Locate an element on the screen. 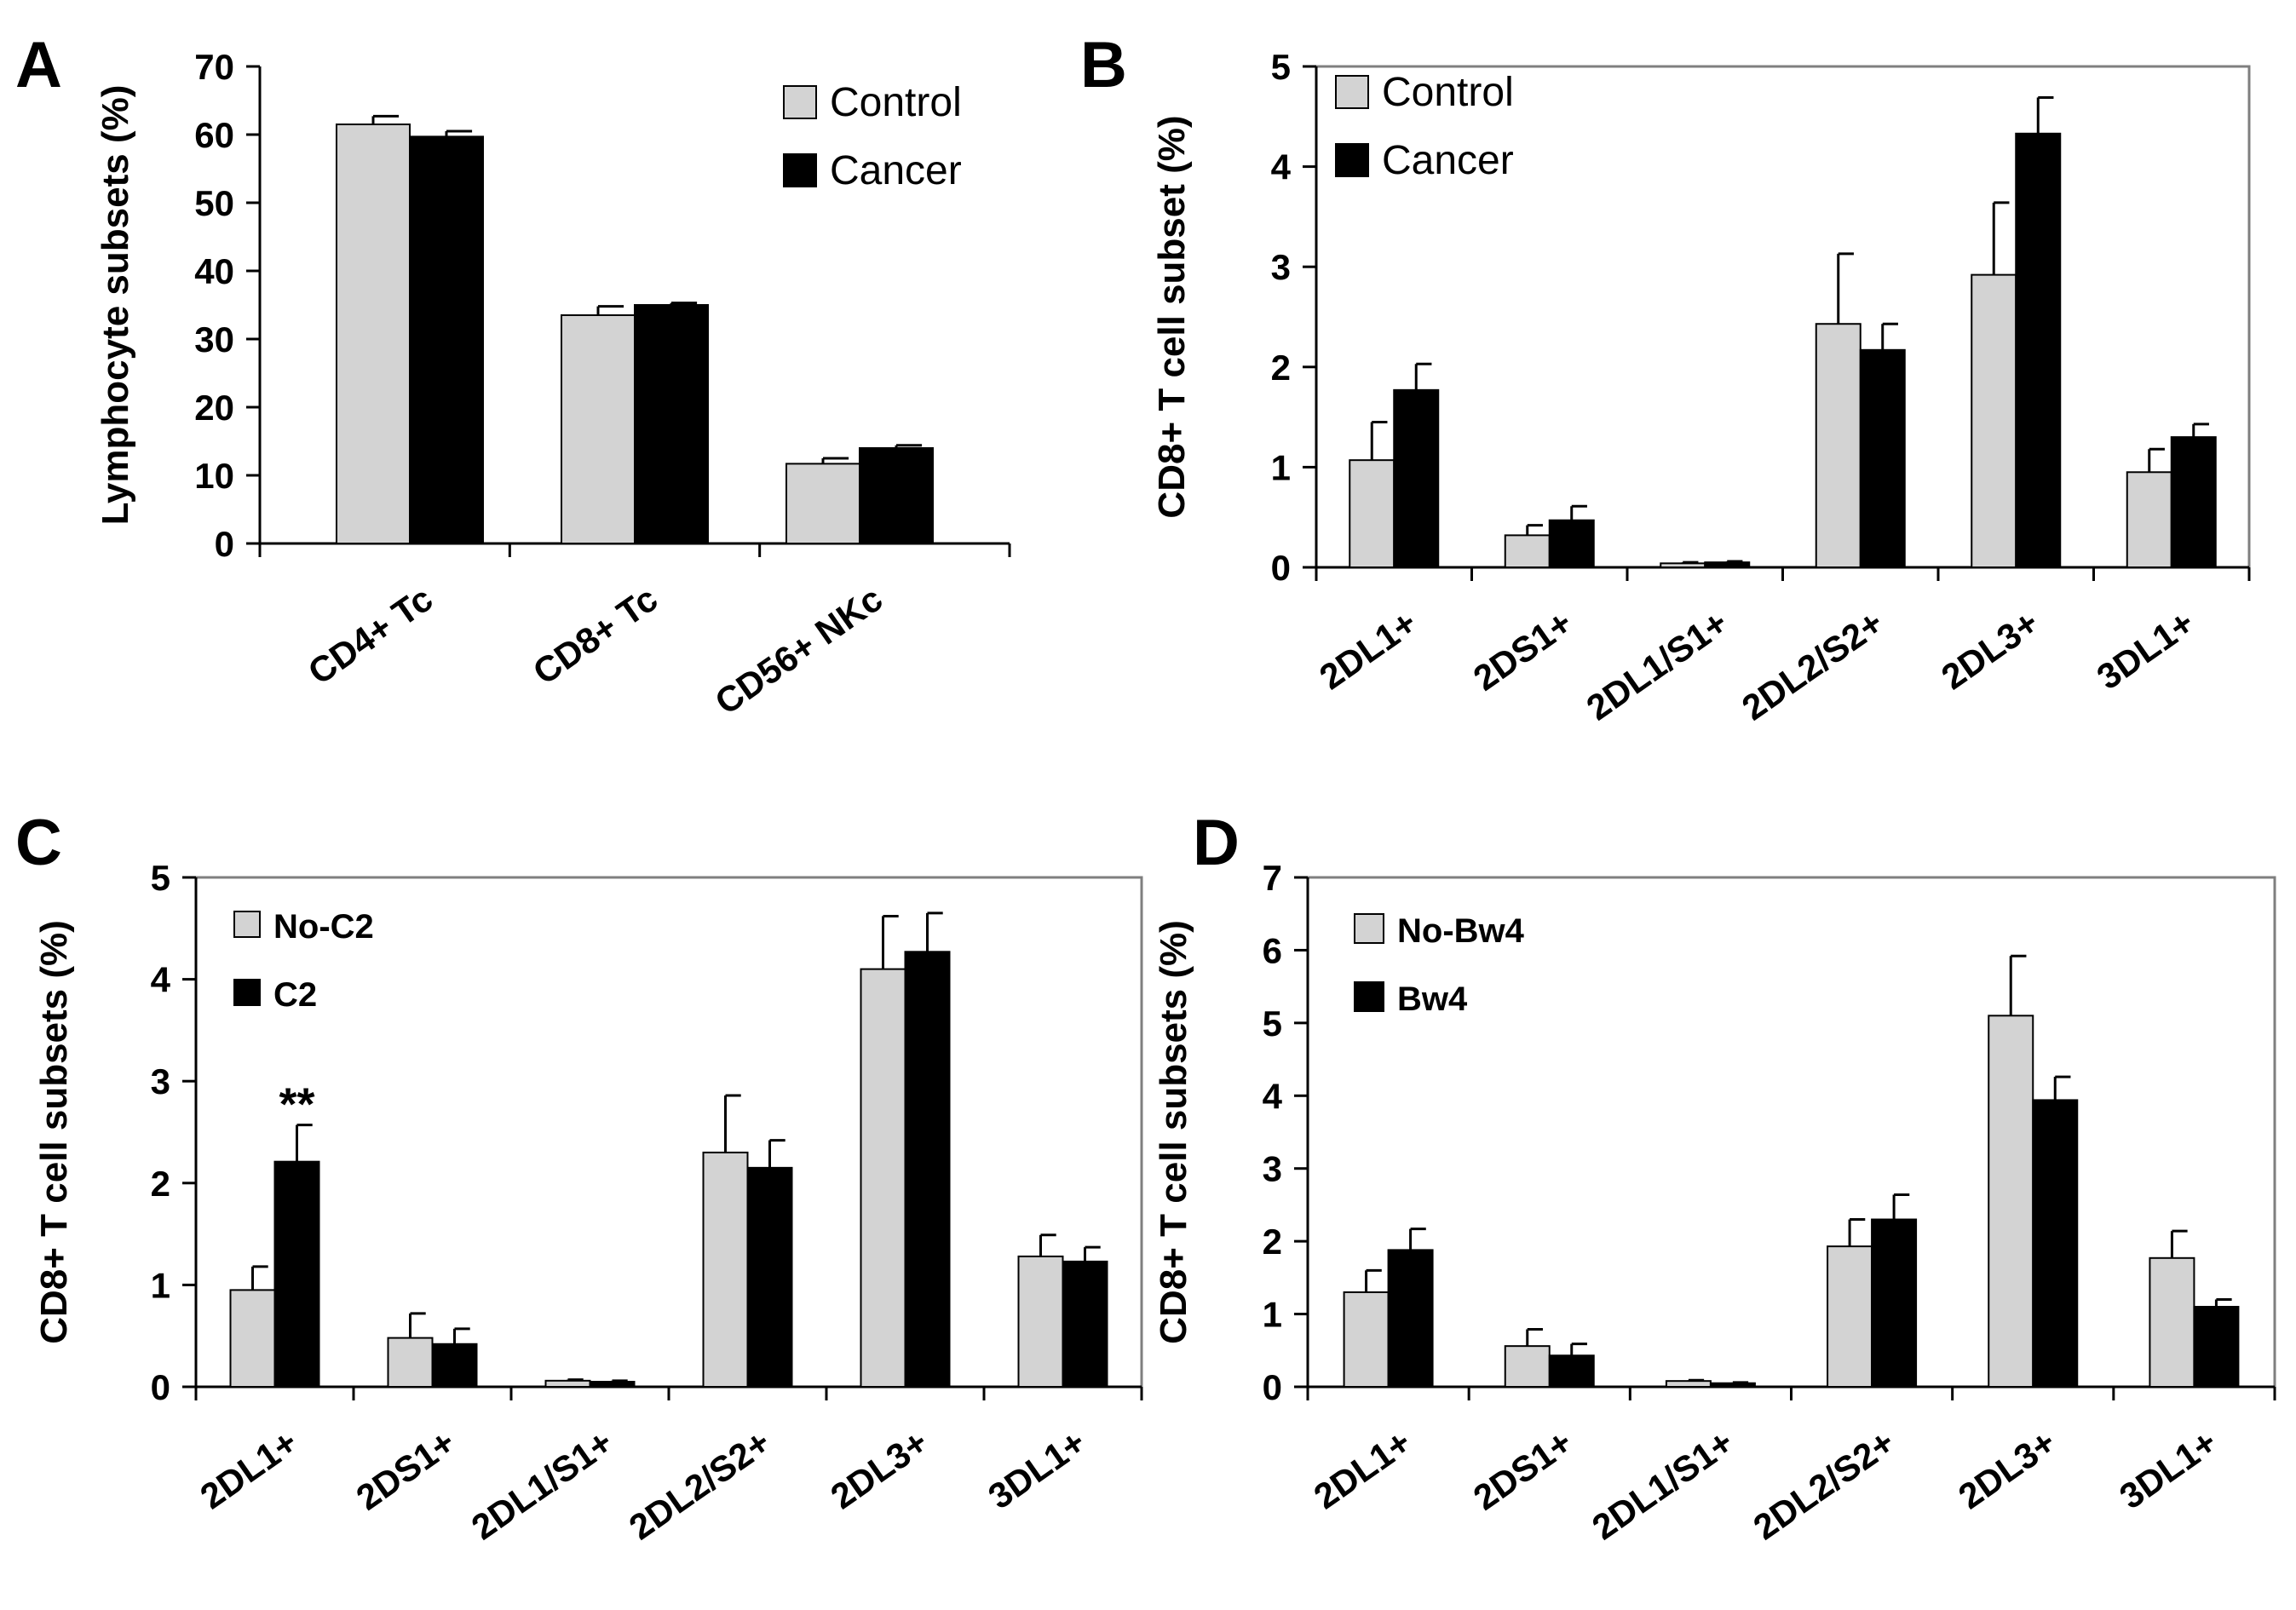 This screenshot has height=1610, width=2296. y-tick-label: 60 is located at coordinates (214, 135).